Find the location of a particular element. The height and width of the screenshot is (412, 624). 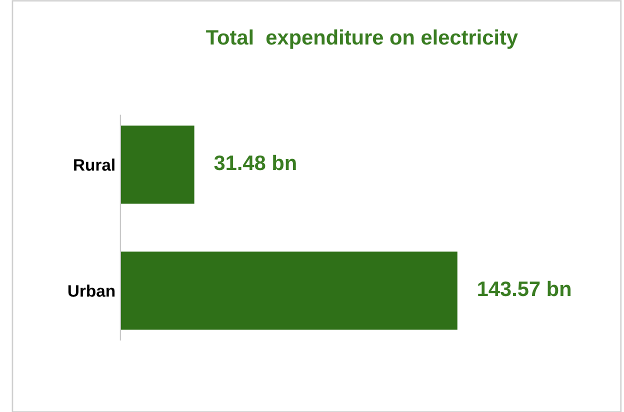

chart-title: Total expenditure on electricity is located at coordinates (362, 39).